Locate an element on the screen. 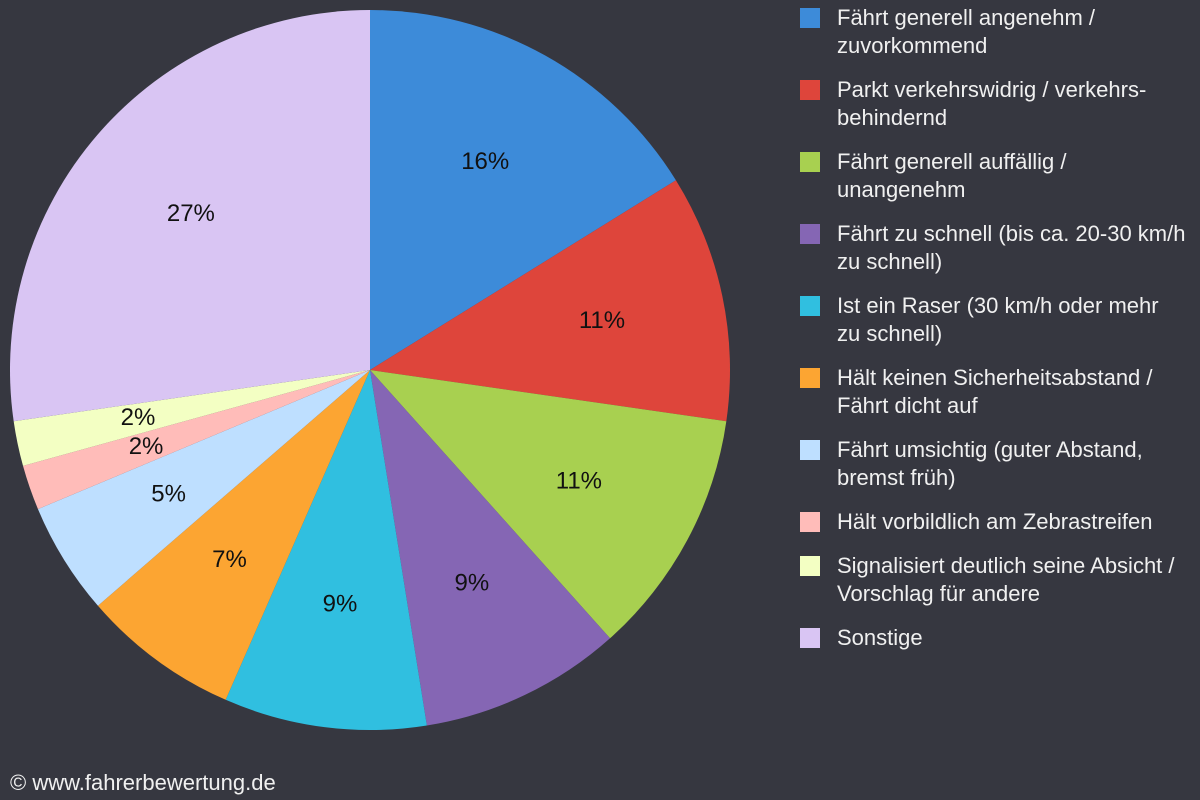 This screenshot has height=800, width=1200. legend-label: Sonstige is located at coordinates (880, 637).